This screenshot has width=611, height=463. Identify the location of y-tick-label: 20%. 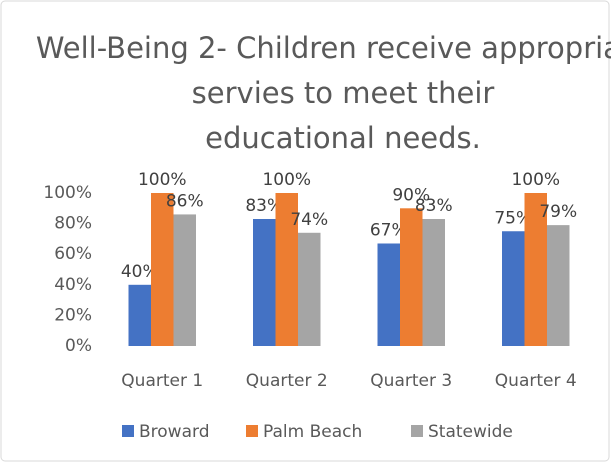
(73, 315).